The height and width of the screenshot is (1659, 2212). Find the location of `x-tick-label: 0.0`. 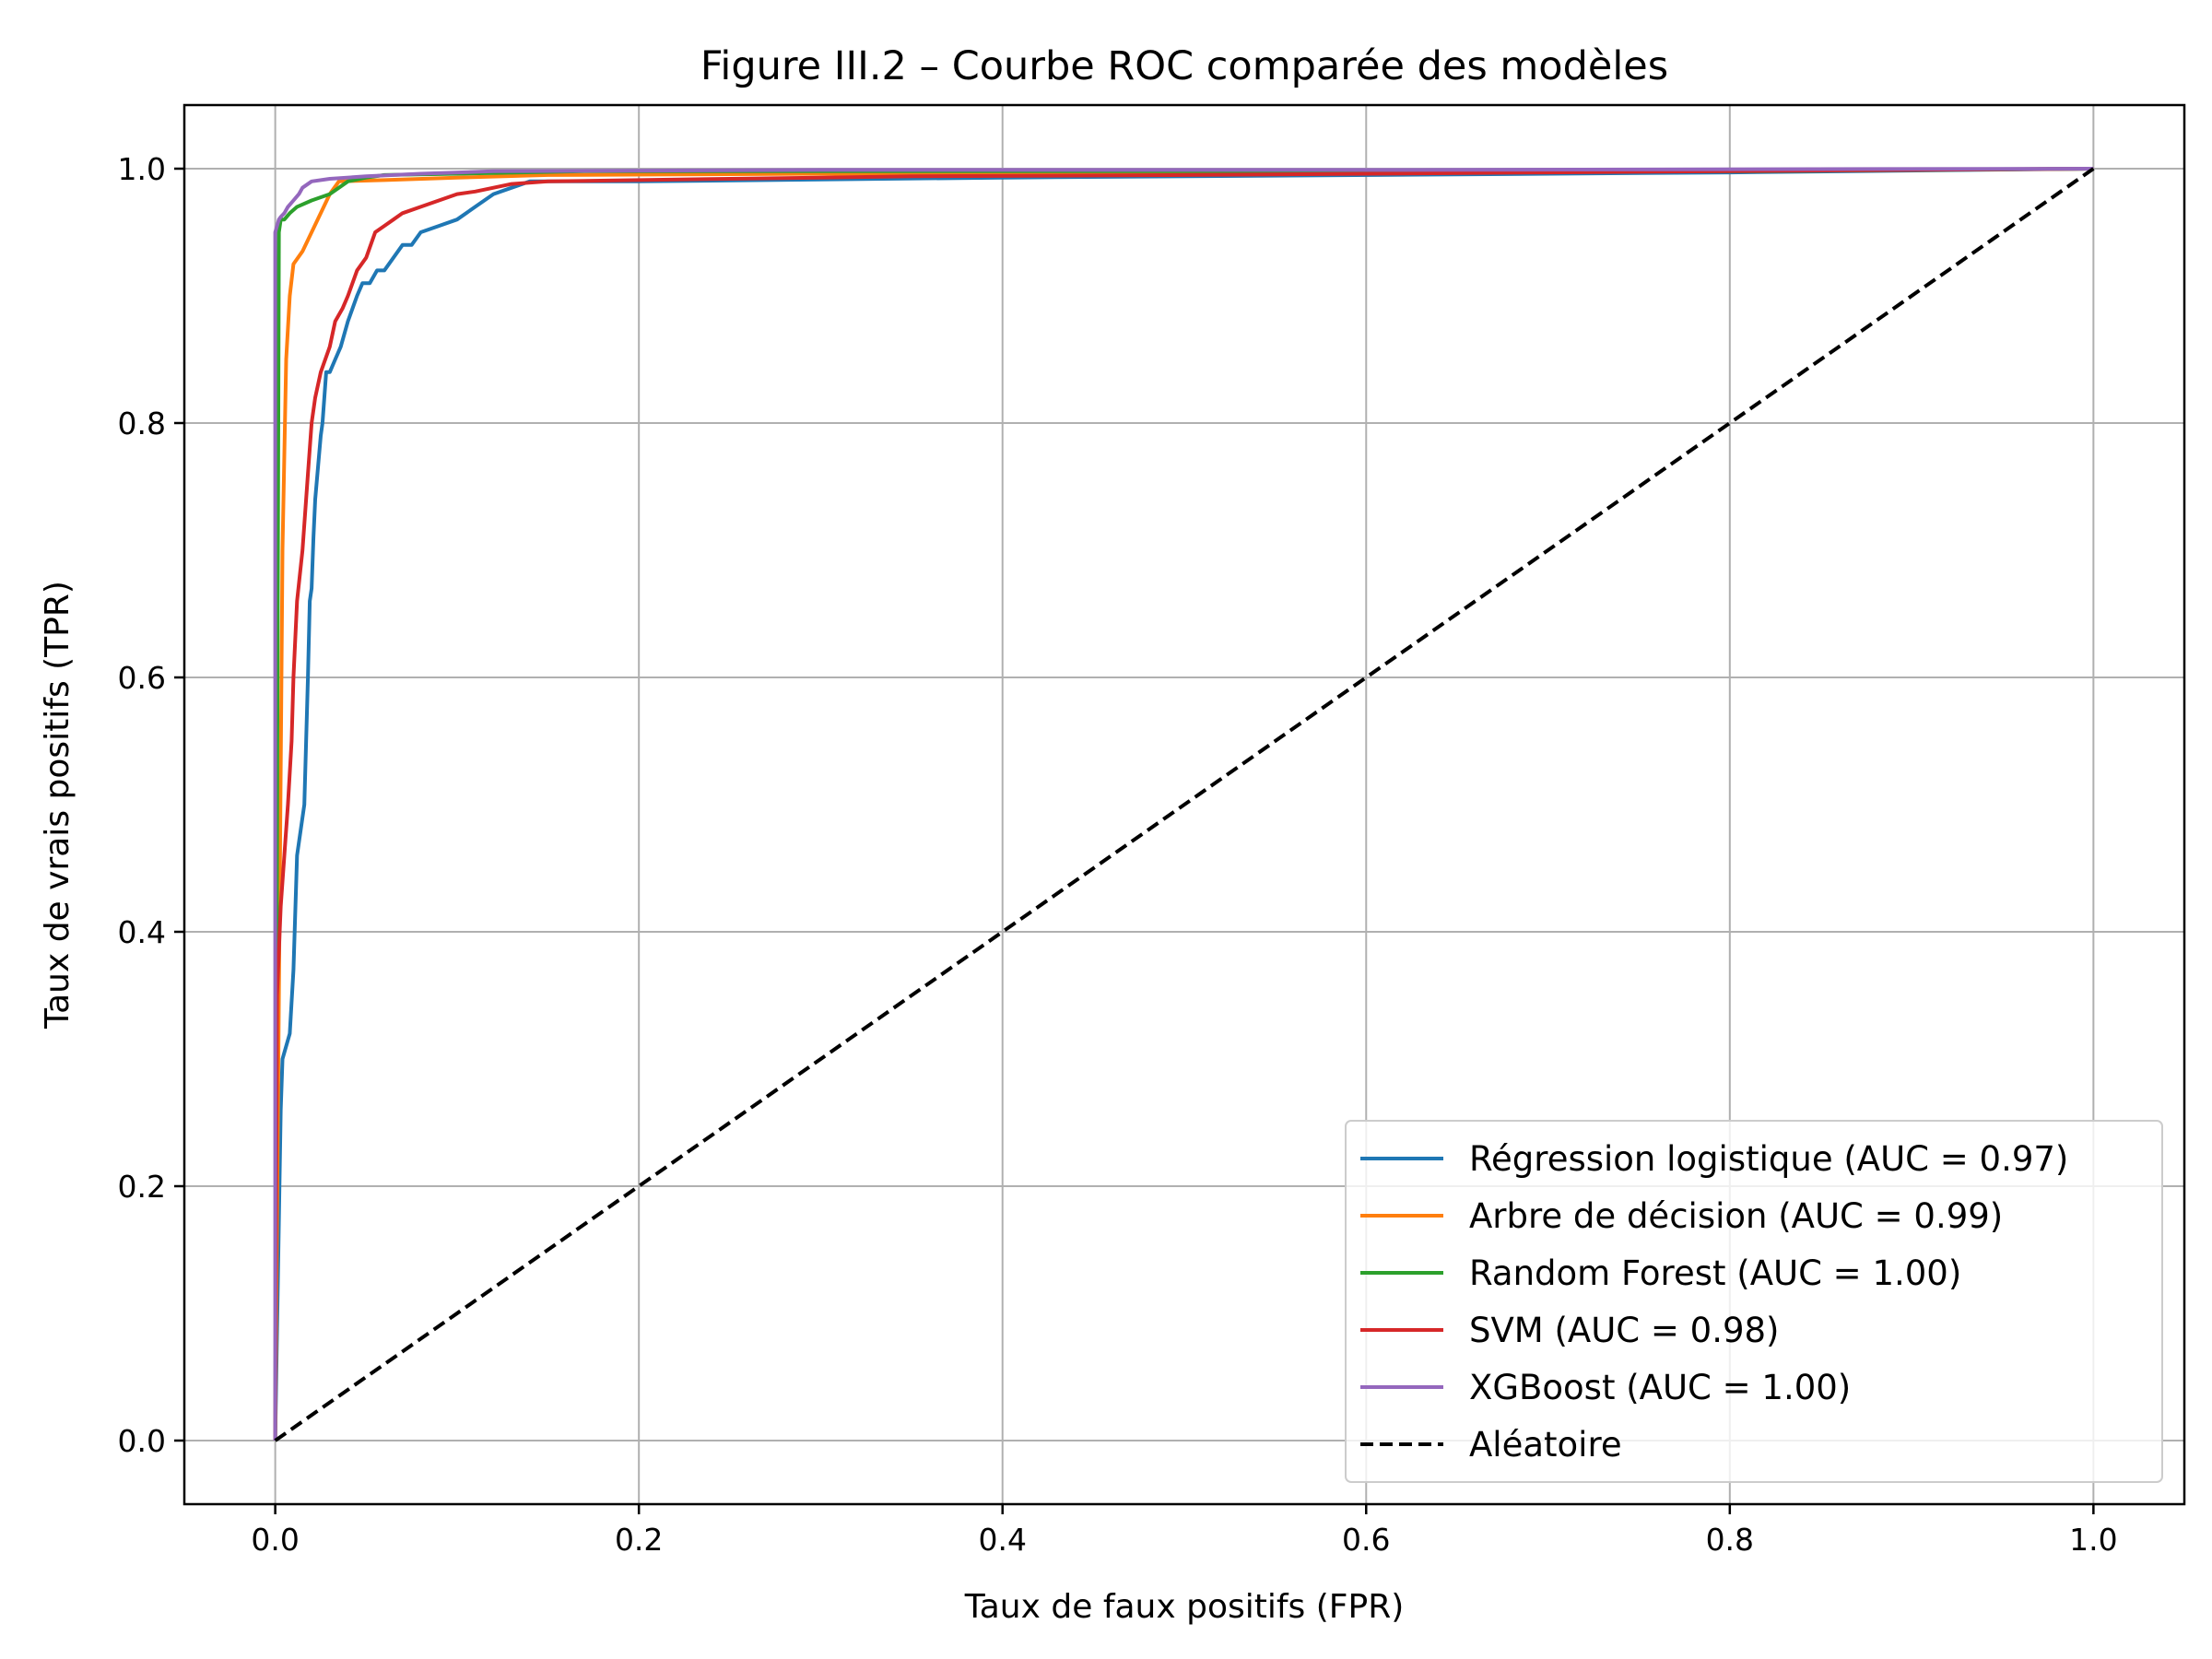

x-tick-label: 0.0 is located at coordinates (275, 1540).